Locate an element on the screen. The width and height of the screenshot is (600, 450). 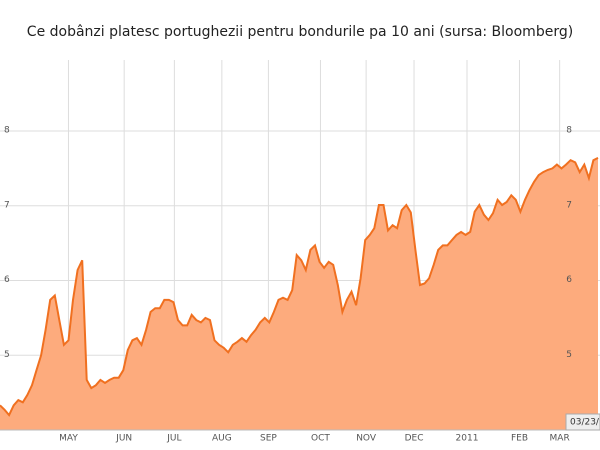
date-box is located at coordinates (582, 422).